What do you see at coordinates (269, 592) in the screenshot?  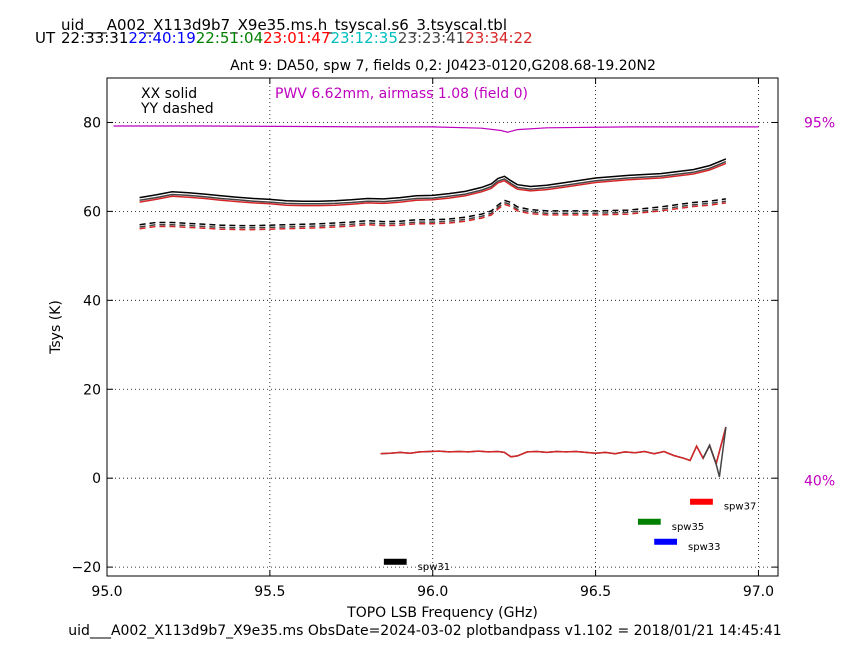 I see `x-tick-label: 95.5` at bounding box center [269, 592].